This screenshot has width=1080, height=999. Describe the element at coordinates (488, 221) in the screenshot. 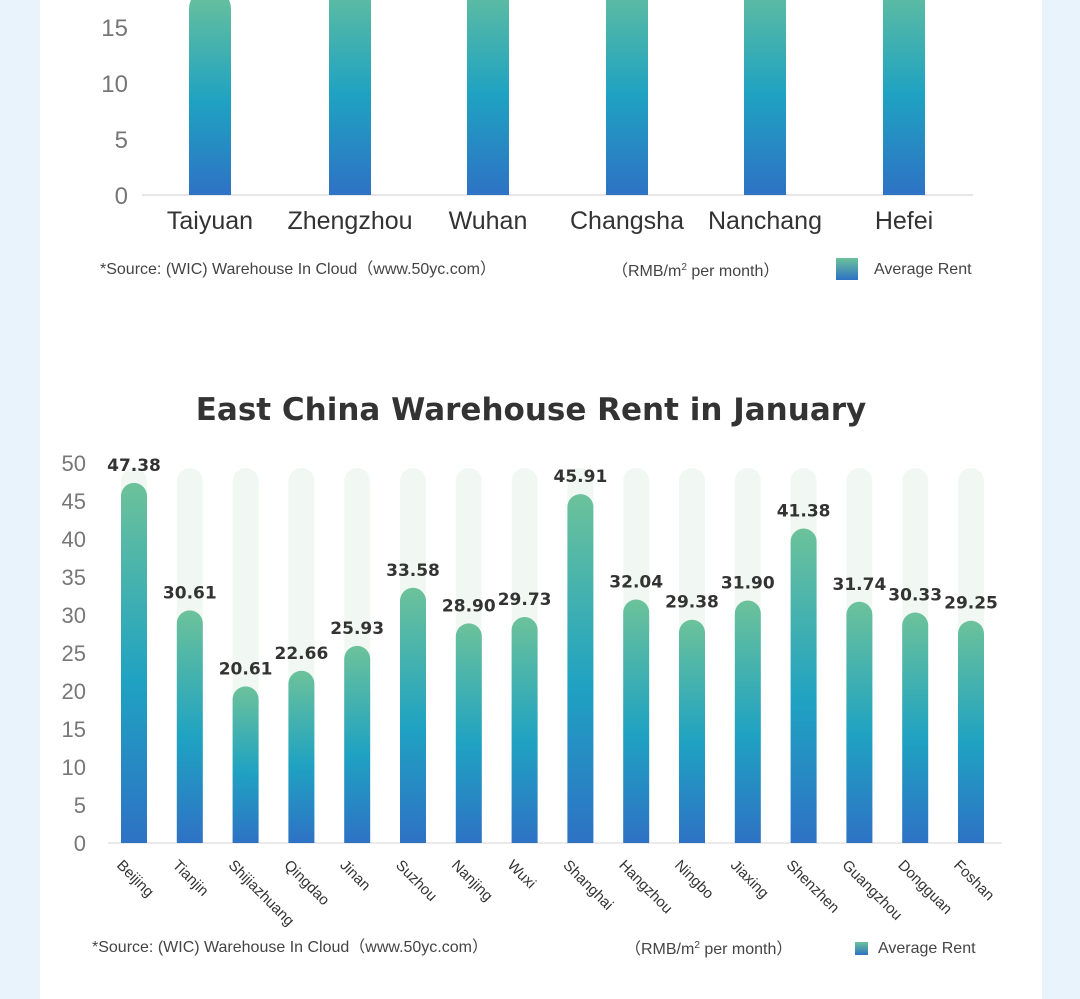

I see `top-x-category-label: Wuhan` at that location.